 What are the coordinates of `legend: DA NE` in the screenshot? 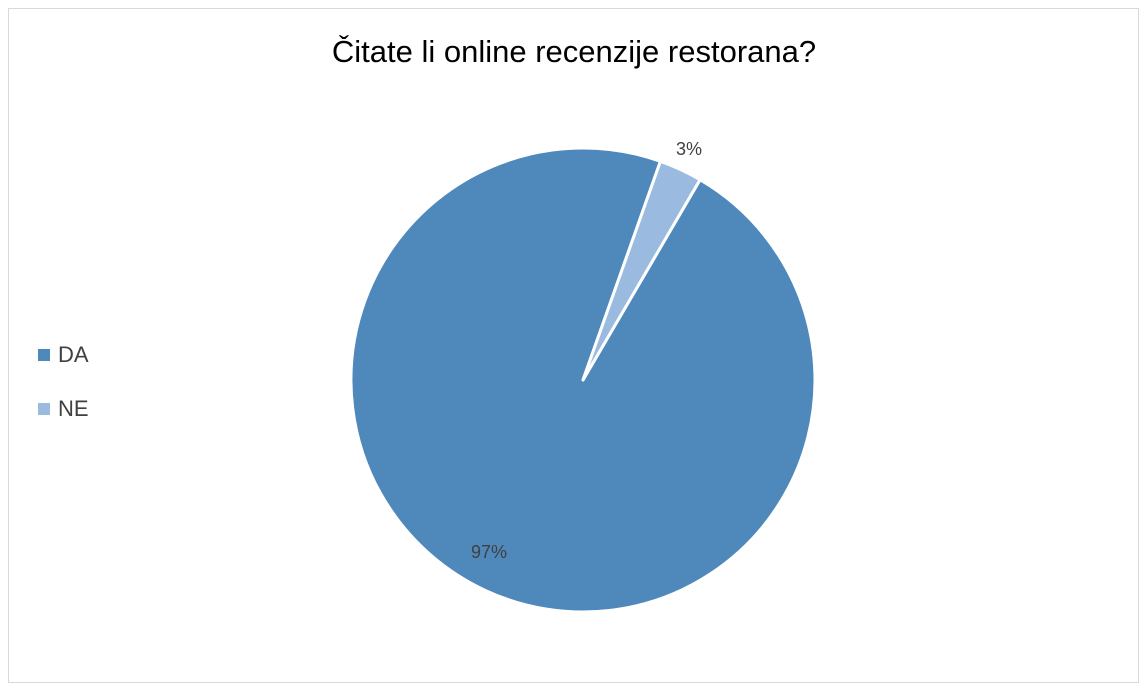 It's located at (63, 392).